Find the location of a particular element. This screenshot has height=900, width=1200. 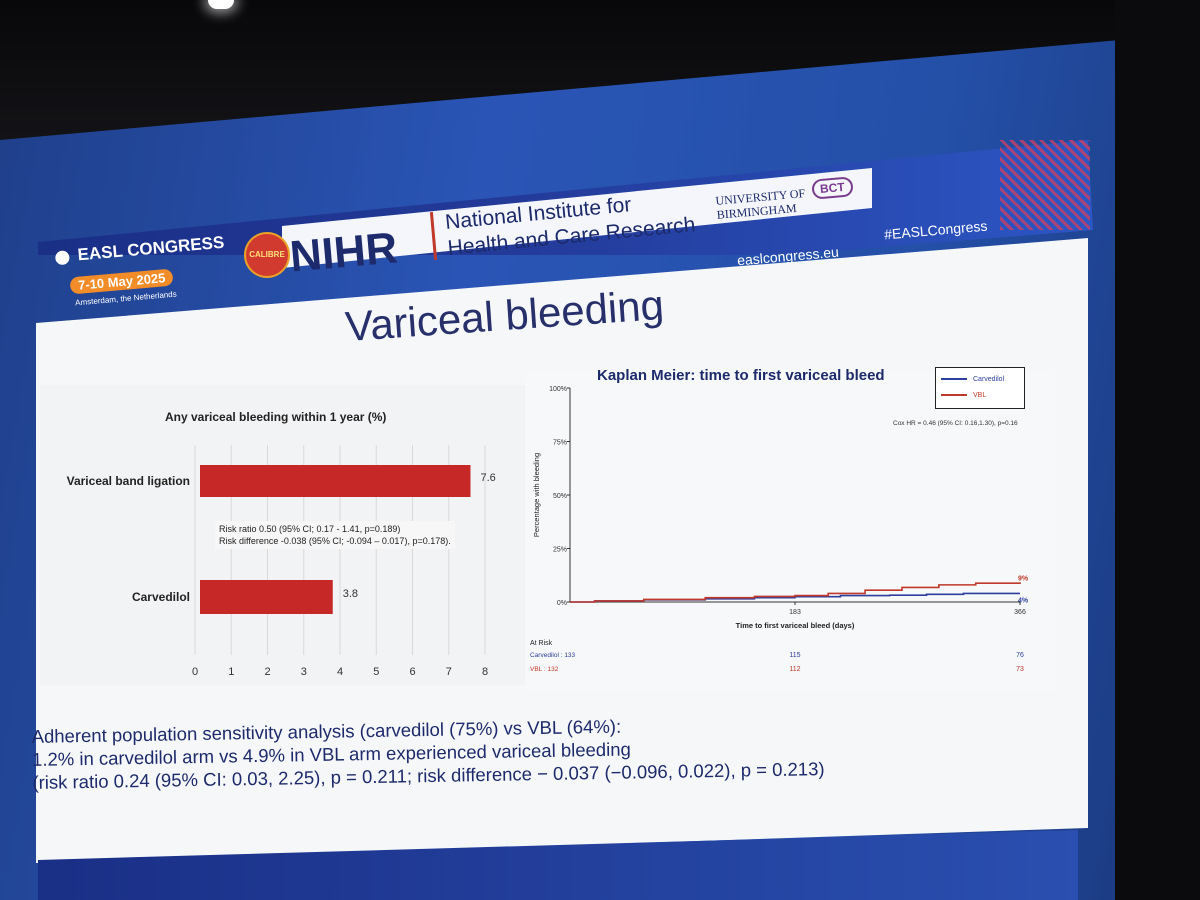

at-risk-row-label: Carvedilol : 133 is located at coordinates (553, 655).